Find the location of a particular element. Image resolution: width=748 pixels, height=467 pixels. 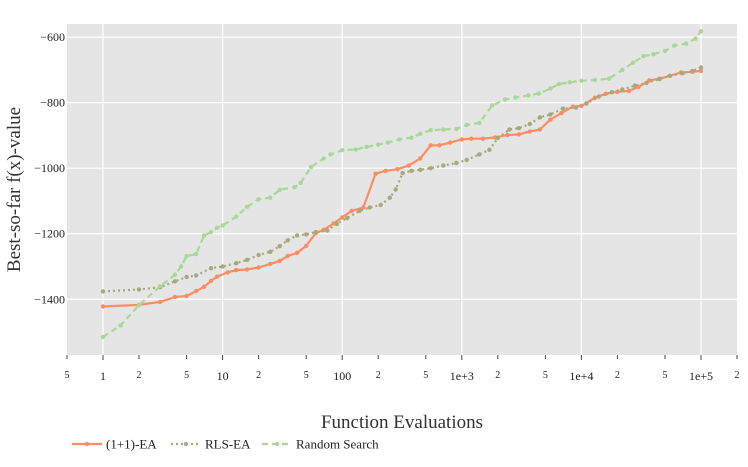

legend-item-1: (1+1)-EA is located at coordinates (114, 444).